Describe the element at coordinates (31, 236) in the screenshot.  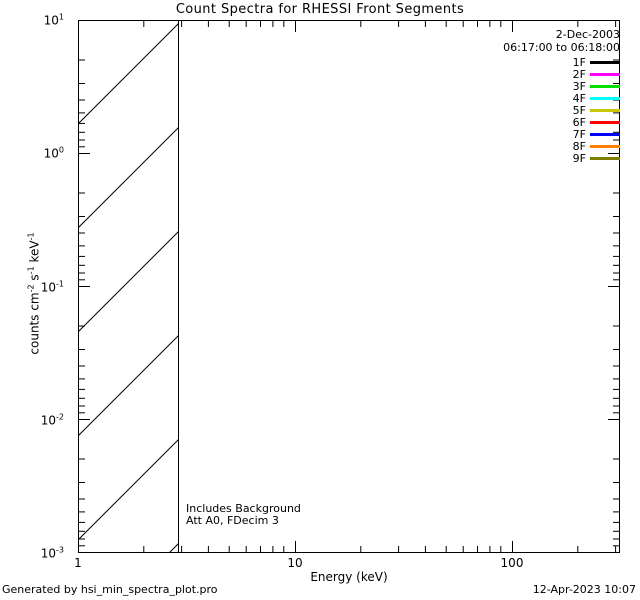
I see `y-axis-title-exp3: -1` at that location.